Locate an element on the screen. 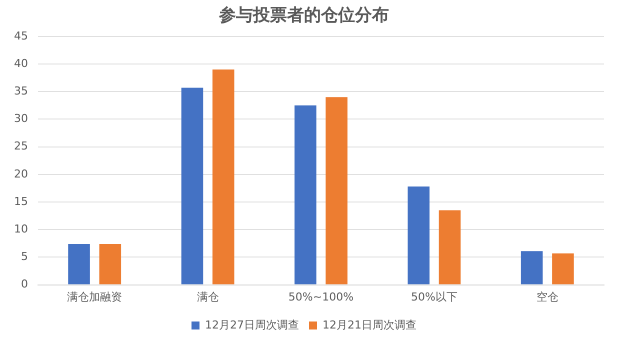  y-tick-label: 10 is located at coordinates (21, 229).